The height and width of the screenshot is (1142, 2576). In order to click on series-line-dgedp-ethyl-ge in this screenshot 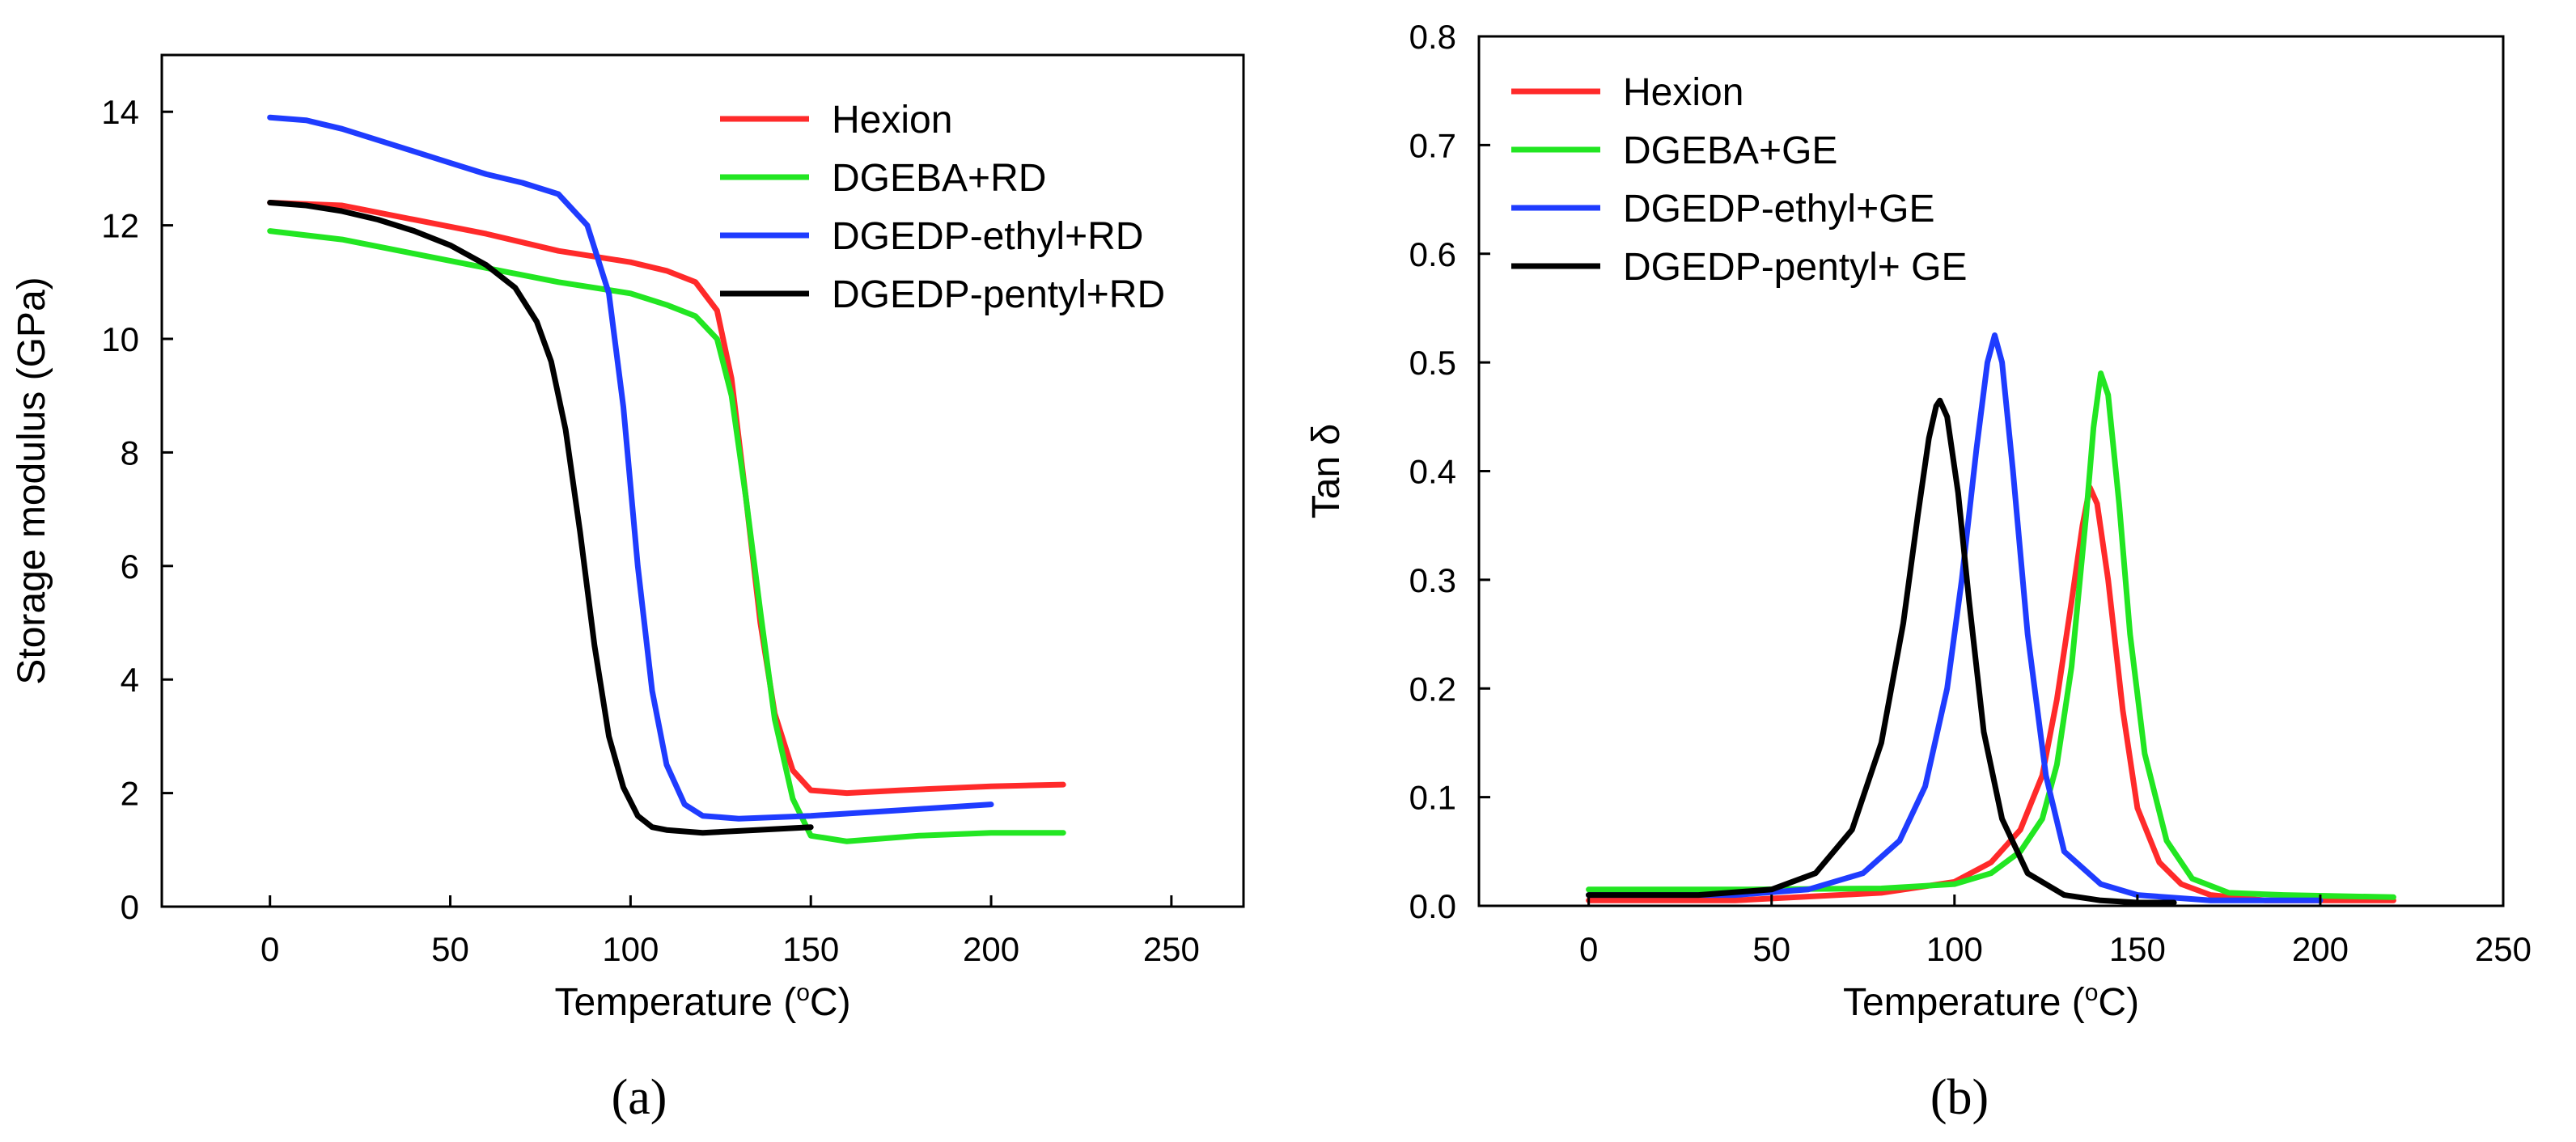, I will do `click(1955, 617)`.